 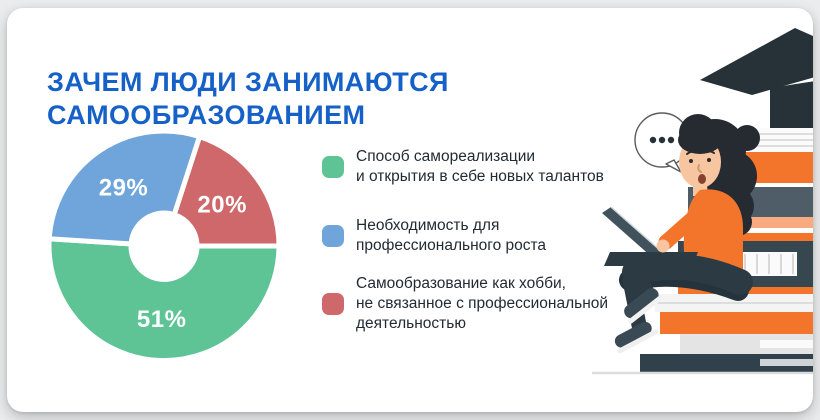 I want to click on woman-with-laptop-illustration, so click(x=681, y=234).